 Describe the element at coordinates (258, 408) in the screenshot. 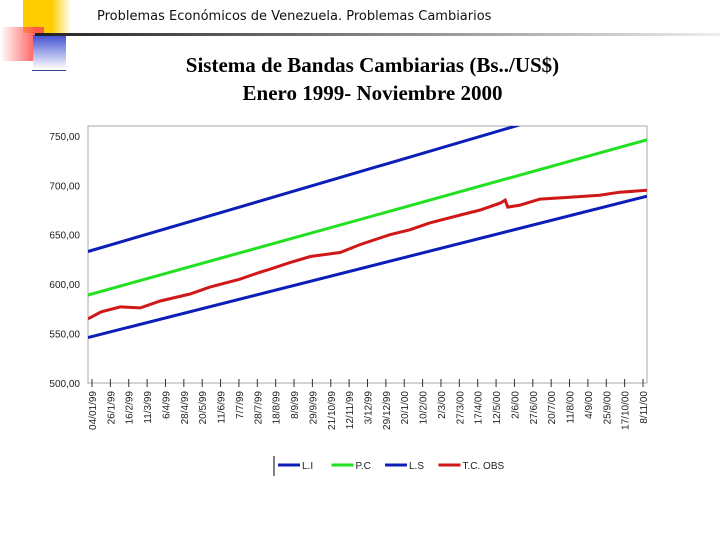

I see `x-tick-label: 28/7/99` at that location.